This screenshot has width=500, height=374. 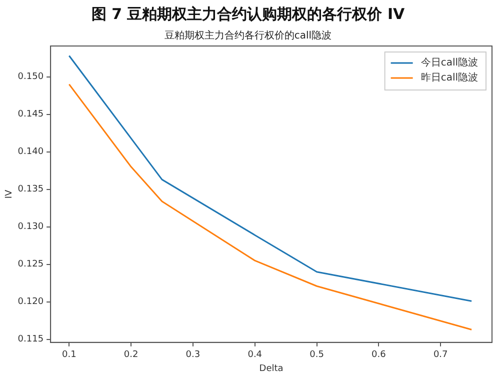 I want to click on y-tick-label: 0.145, so click(x=31, y=115).